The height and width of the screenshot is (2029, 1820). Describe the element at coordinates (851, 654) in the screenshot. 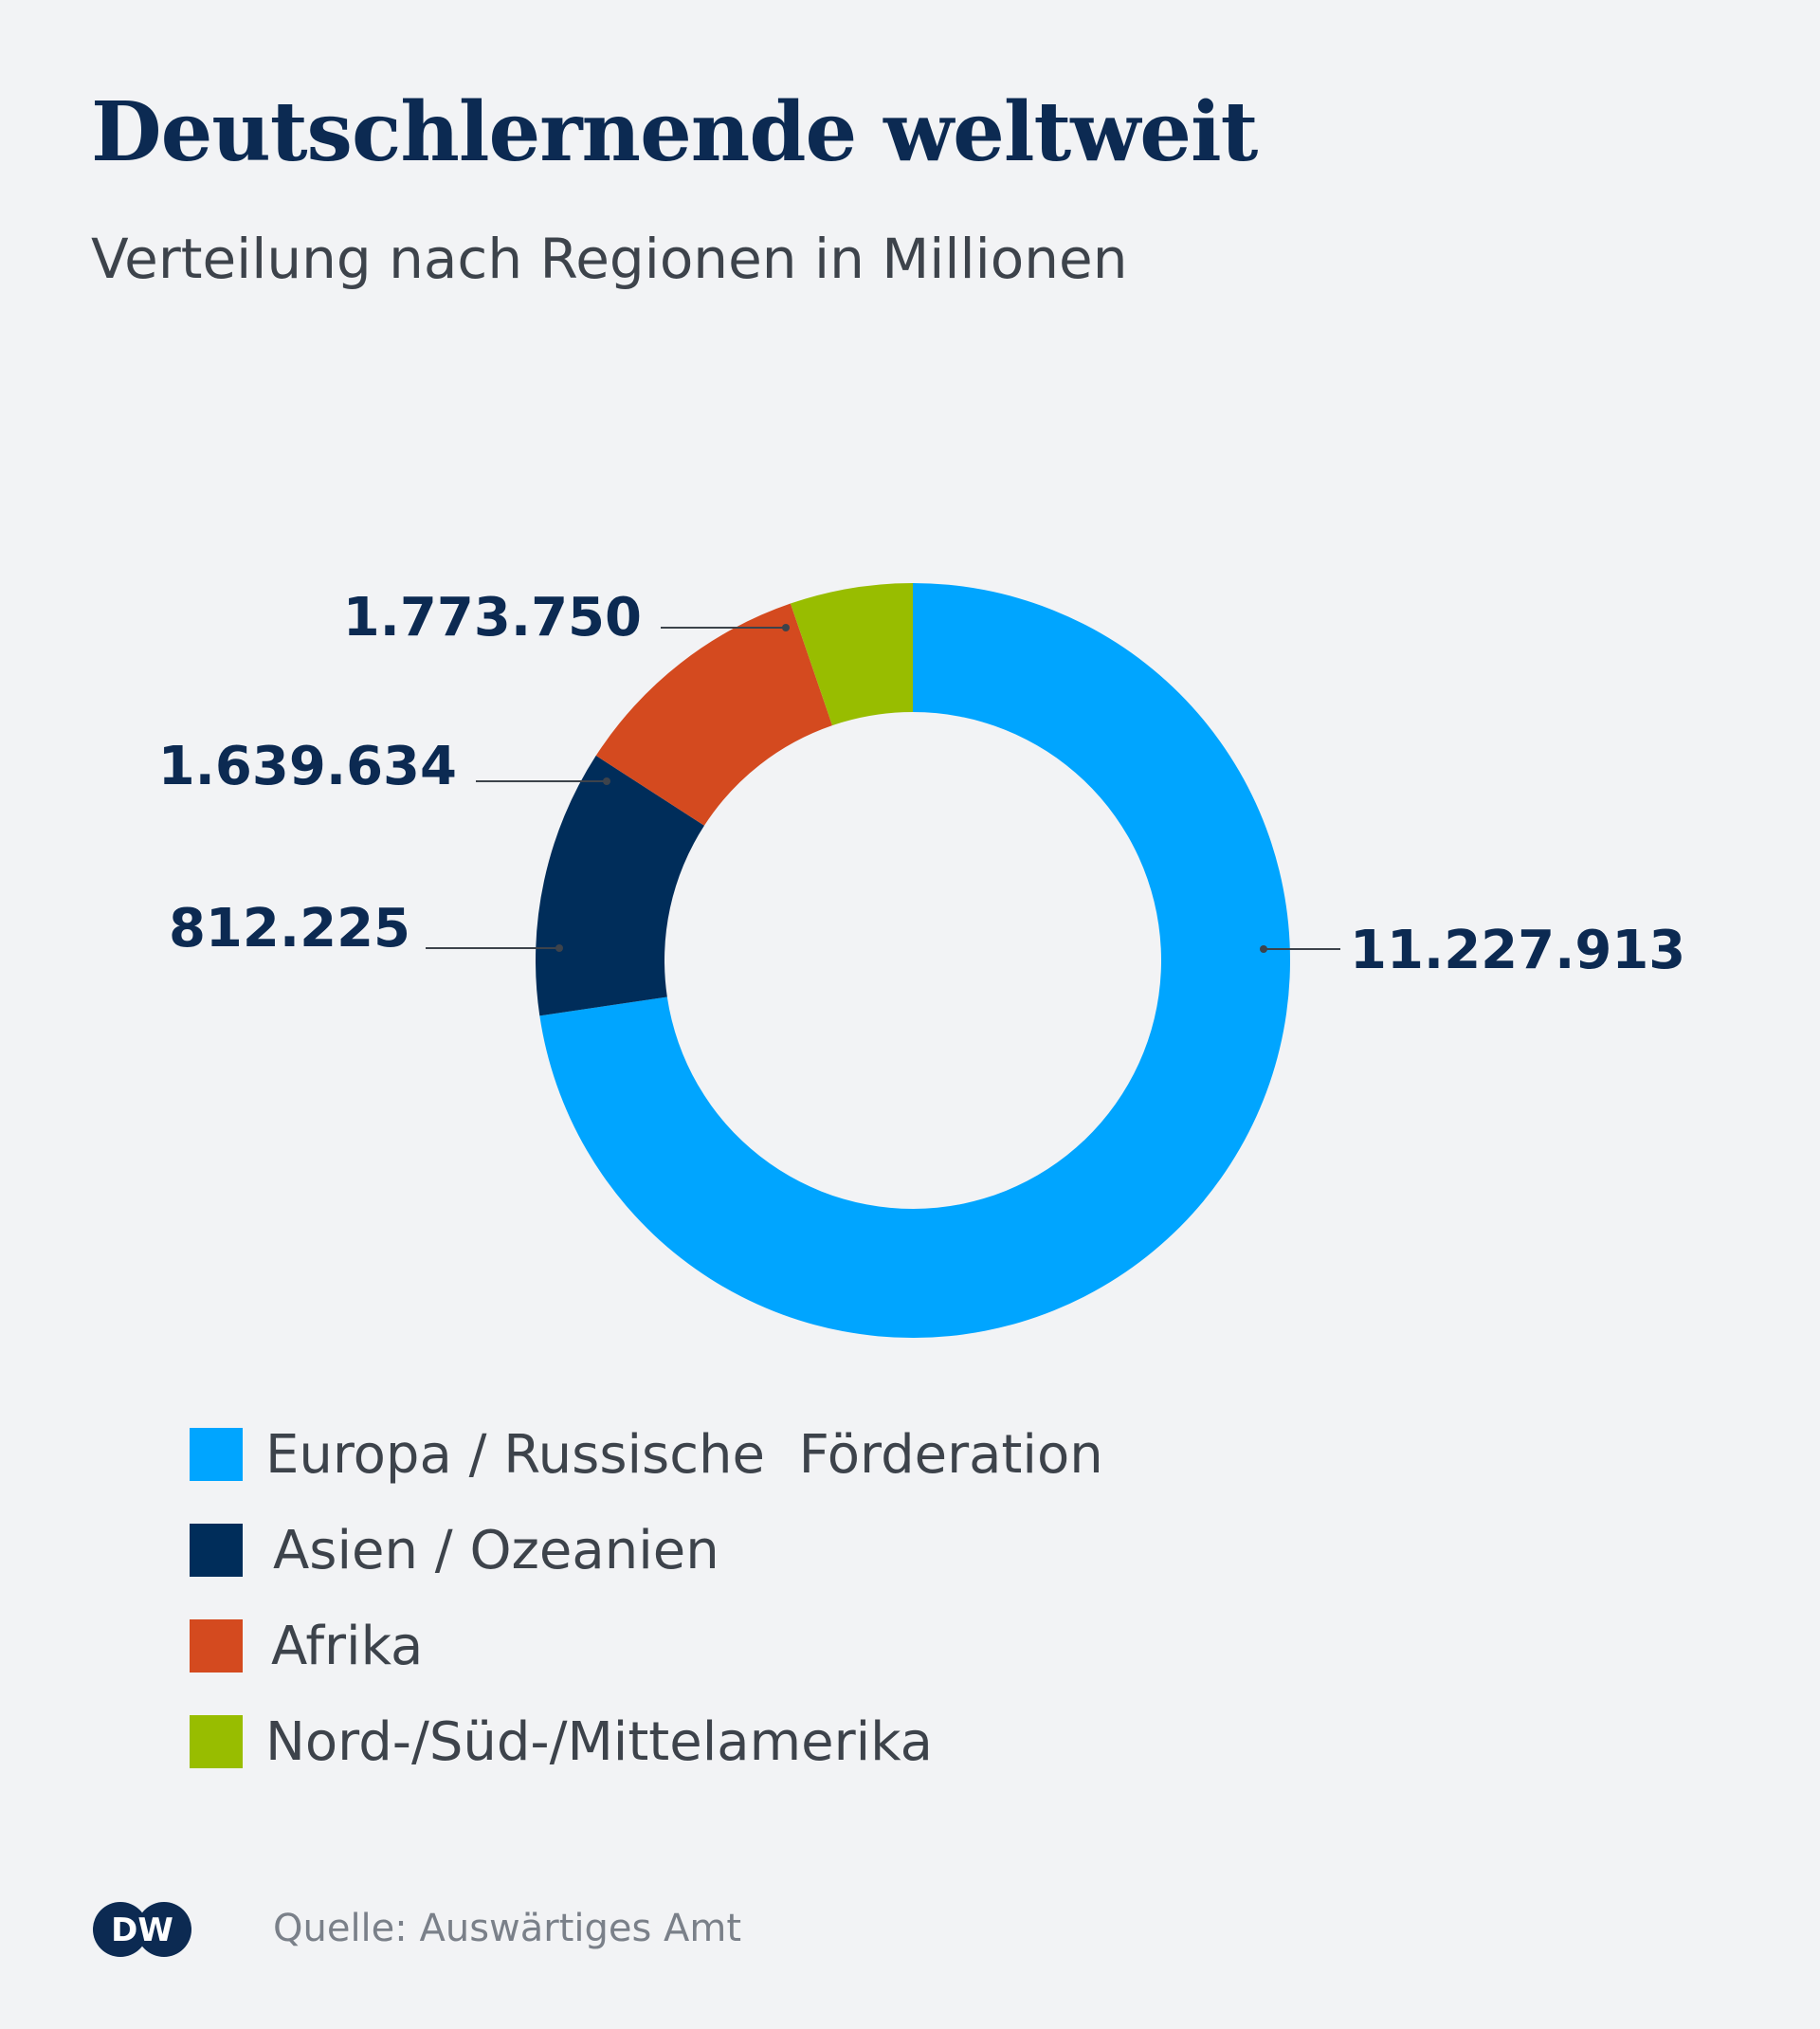

I see `slice-amerika` at that location.